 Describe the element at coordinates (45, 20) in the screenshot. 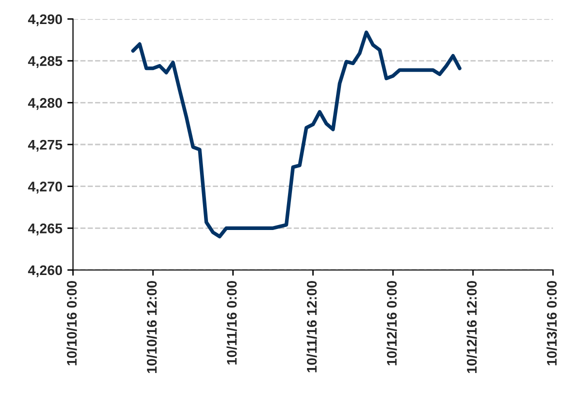

I see `y-tick-label: 4,290` at that location.